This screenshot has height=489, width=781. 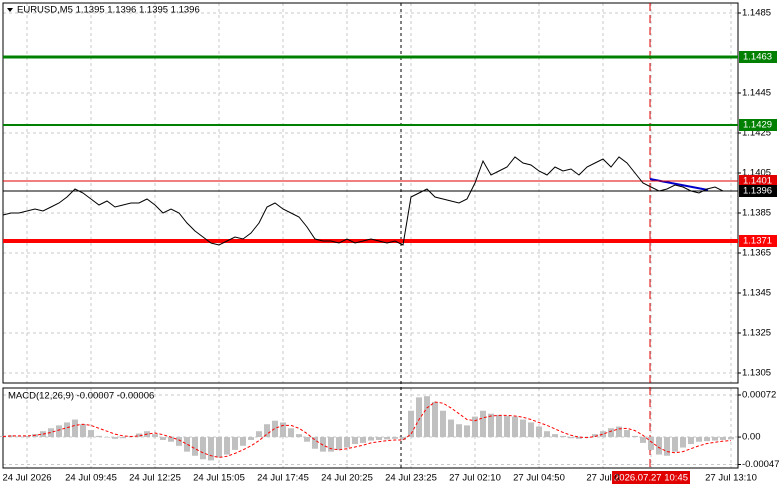 What do you see at coordinates (10, 10) in the screenshot?
I see `menu-triangle` at bounding box center [10, 10].